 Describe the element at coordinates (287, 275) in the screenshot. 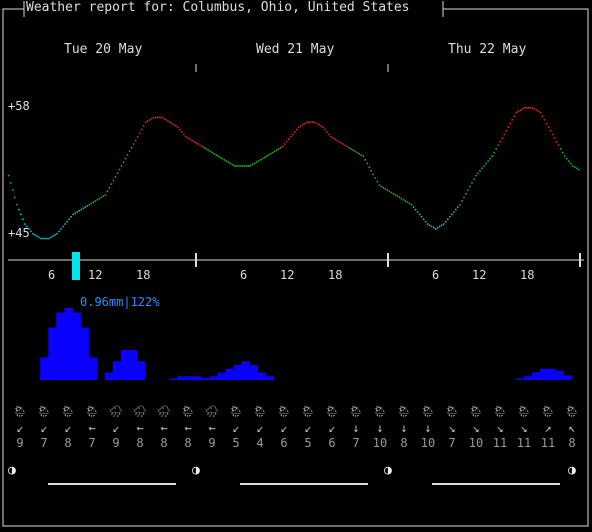

I see `hour-label: 12` at that location.